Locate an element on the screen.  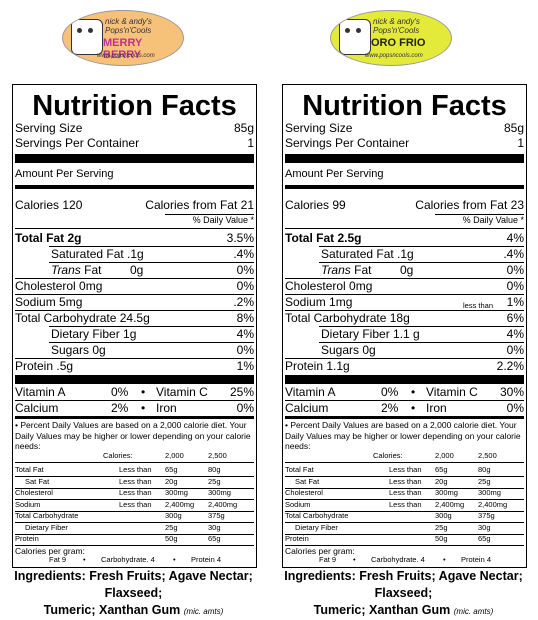
vitamin-c: Vitamin C is located at coordinates (182, 392).